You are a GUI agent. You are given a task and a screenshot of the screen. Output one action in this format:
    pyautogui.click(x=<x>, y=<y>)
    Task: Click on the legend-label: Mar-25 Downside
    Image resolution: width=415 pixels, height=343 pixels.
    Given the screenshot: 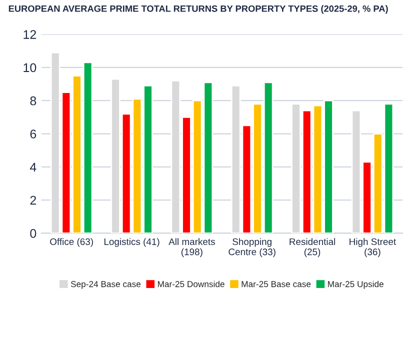 What is the action you would take?
    pyautogui.click(x=191, y=284)
    